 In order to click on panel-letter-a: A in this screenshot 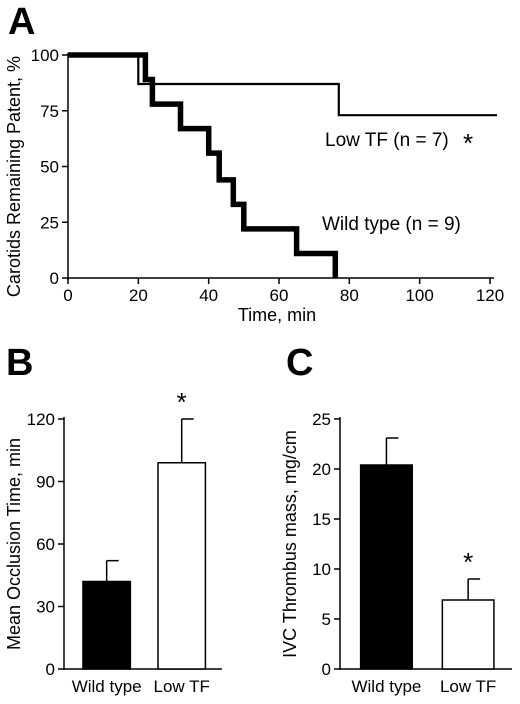, I will do `click(21, 22)`.